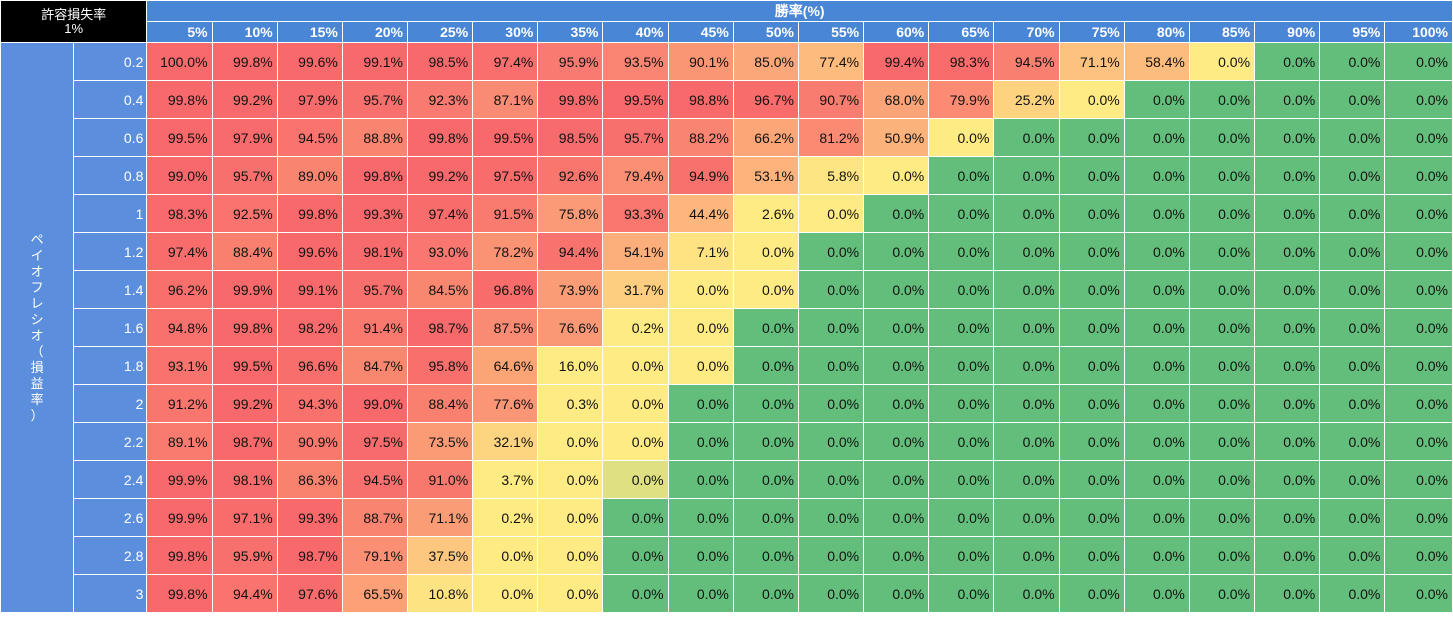  Describe the element at coordinates (375, 365) in the screenshot. I see `heatmap-cell: 84.7%` at that location.